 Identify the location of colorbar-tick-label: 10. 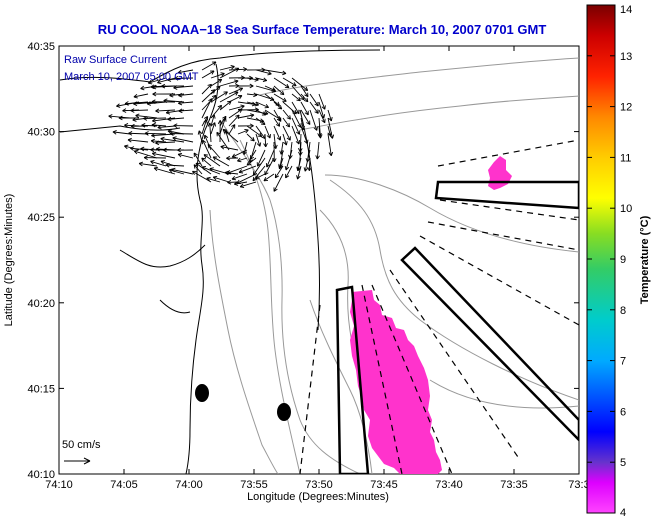
(626, 209).